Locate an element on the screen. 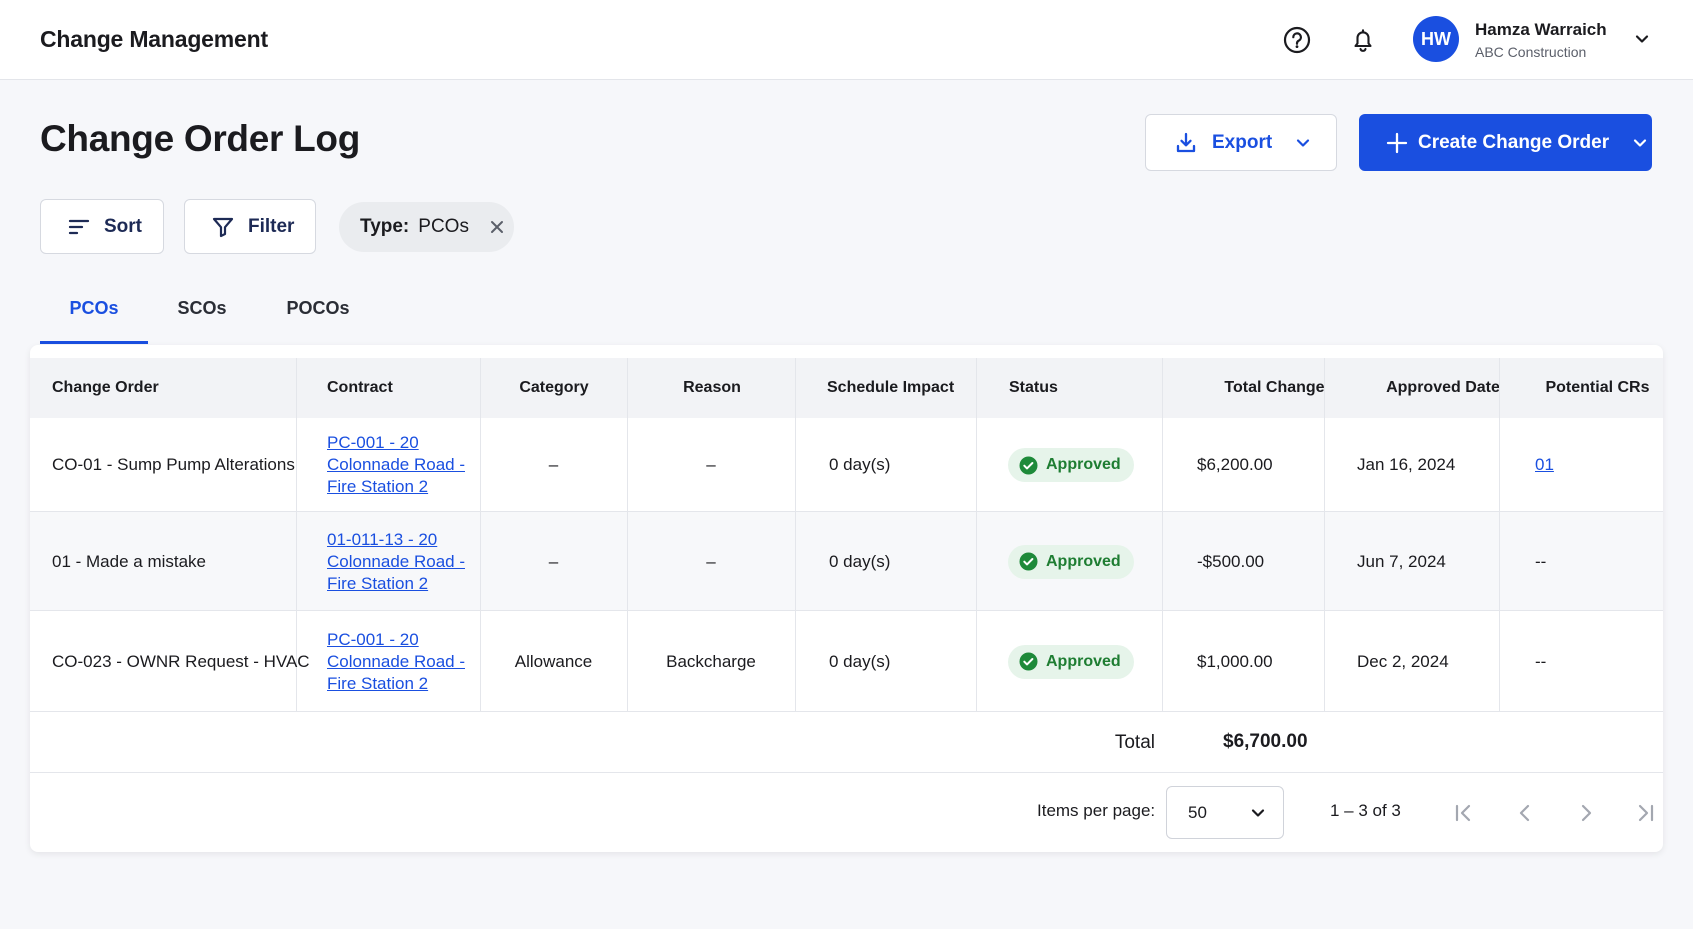 This screenshot has height=929, width=1693. type-filter-chip: Type: PCOs is located at coordinates (426, 227).